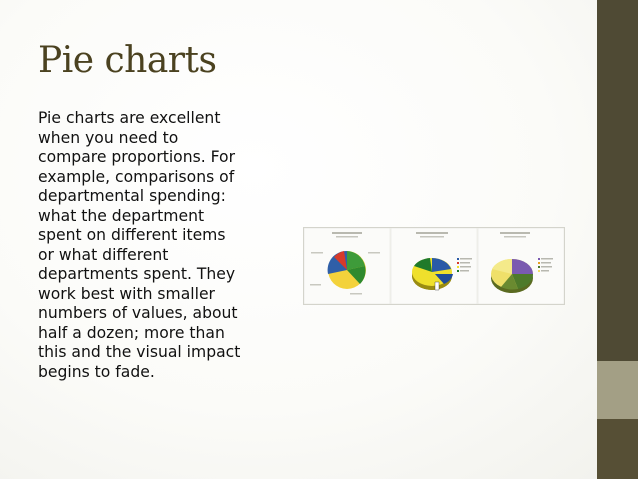  I want to click on body-line: or what different, so click(103, 254).